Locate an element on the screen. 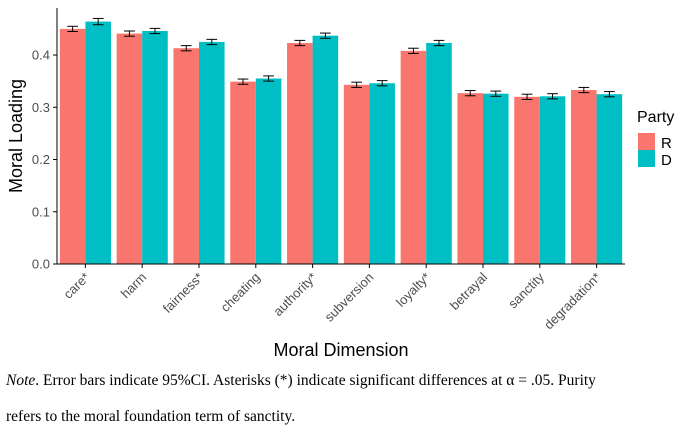 The width and height of the screenshot is (685, 432). legend: Party R D is located at coordinates (655, 139).